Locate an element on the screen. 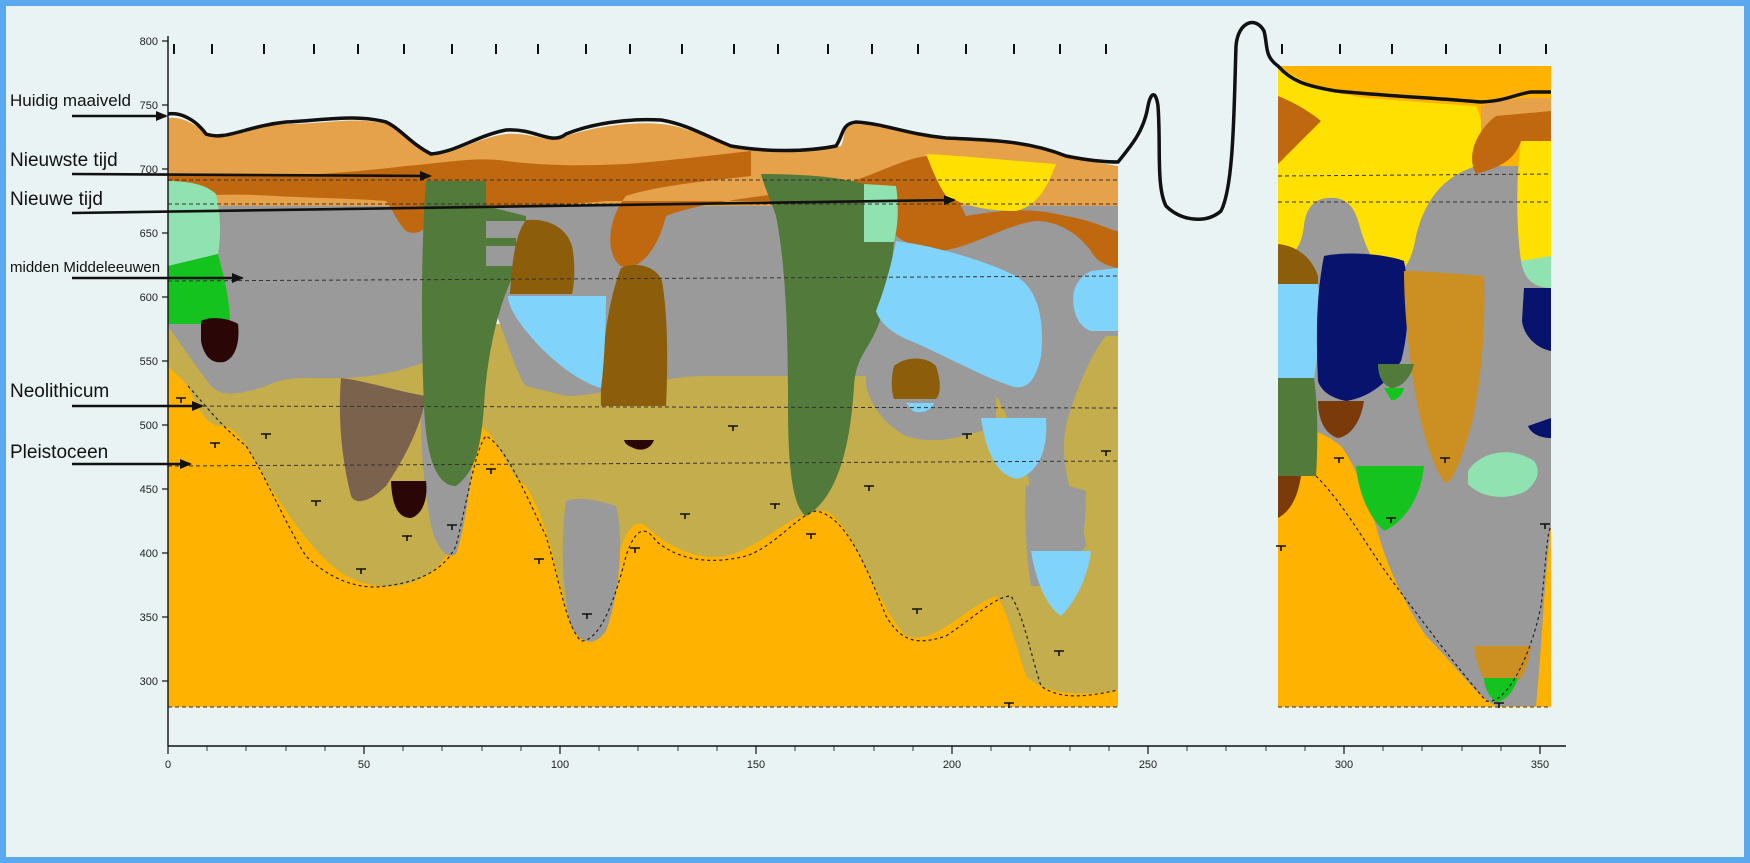  x-tick-350: 350 is located at coordinates (1540, 765).